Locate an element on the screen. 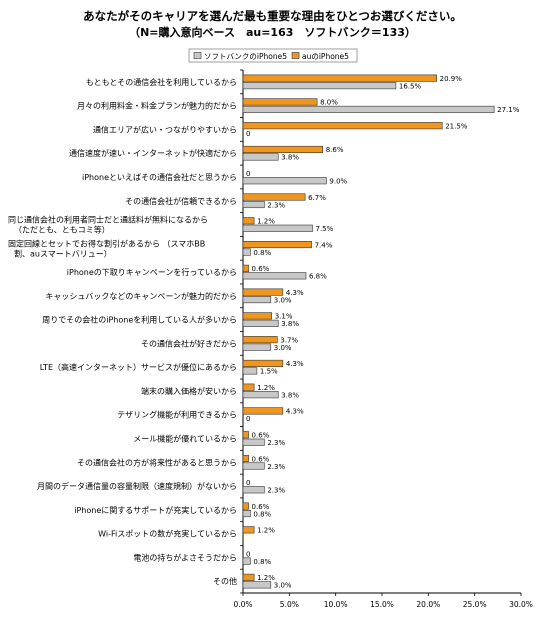 Image resolution: width=545 pixels, height=620 pixels. category-label: iPhoneの下取りキャンペーンを行っているから is located at coordinates (152, 272).